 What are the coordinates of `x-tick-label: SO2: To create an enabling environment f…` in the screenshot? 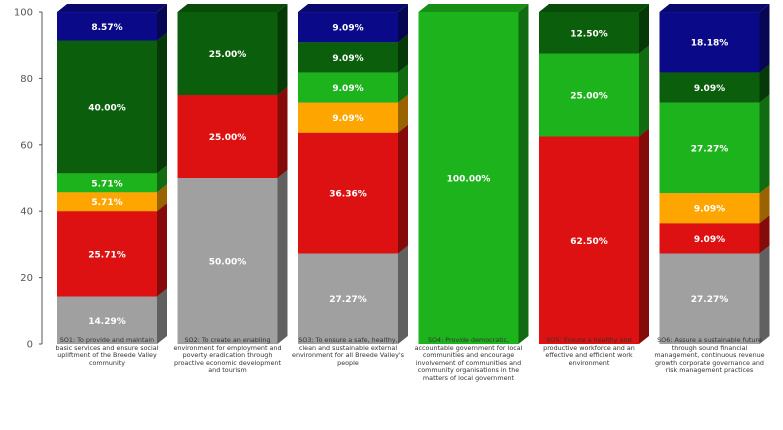 It's located at (227, 355).